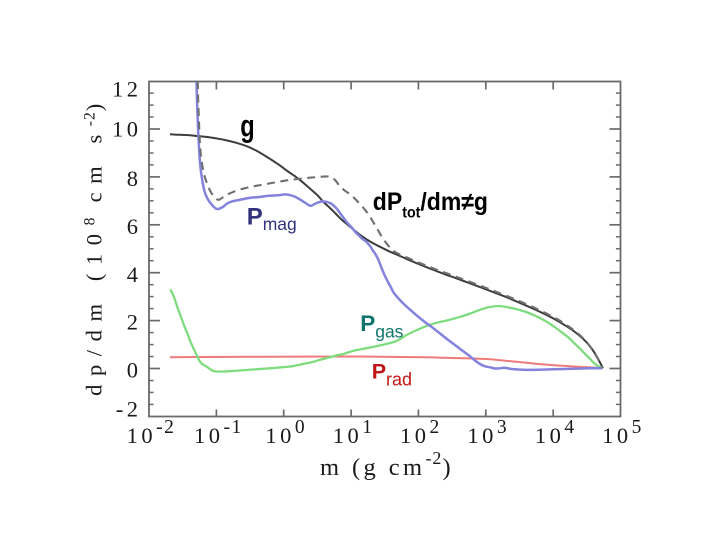 The image size is (720, 540). What do you see at coordinates (134, 370) in the screenshot?
I see `svg-text: 0` at bounding box center [134, 370].